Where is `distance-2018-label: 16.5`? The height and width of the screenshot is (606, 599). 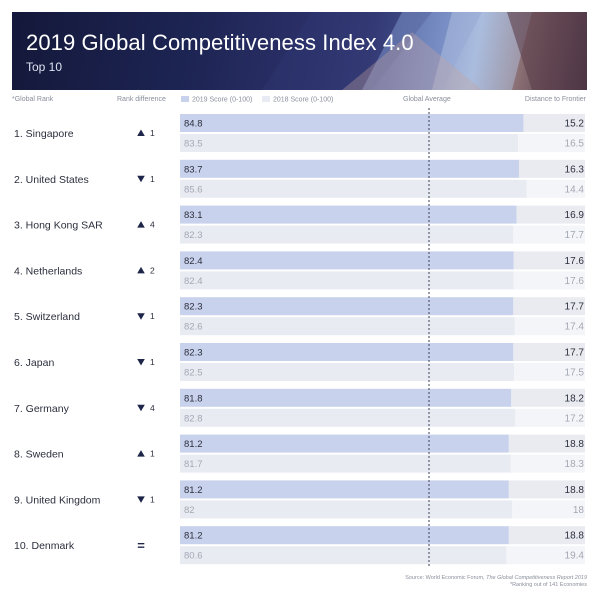
distance-2018-label: 16.5 is located at coordinates (575, 144).